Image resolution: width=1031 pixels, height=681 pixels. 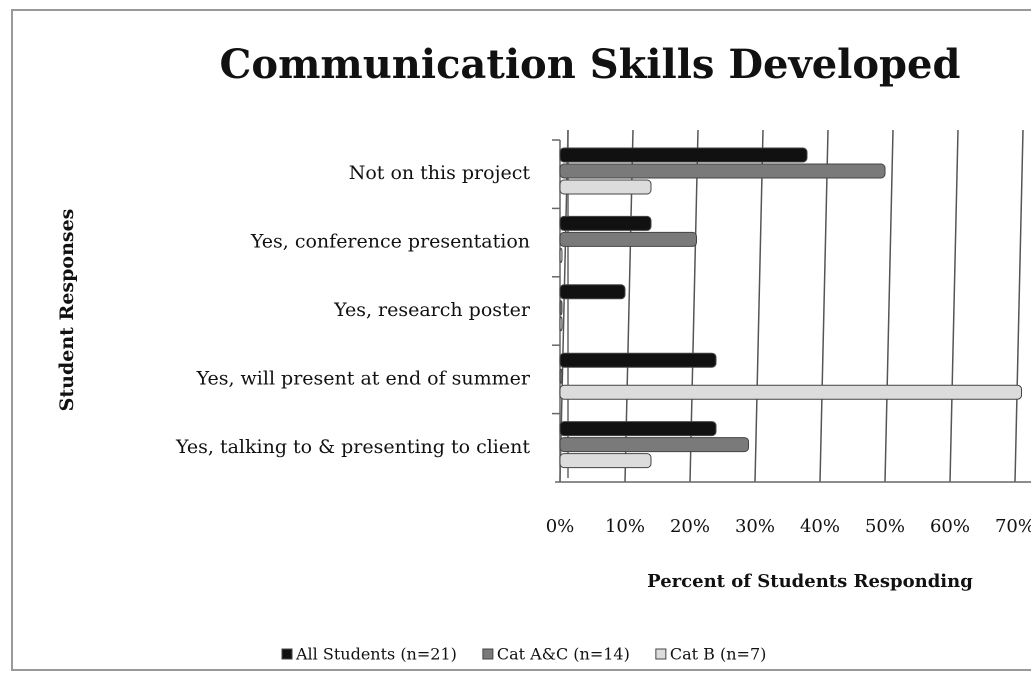 I want to click on x-axis-label: Percent of Students Responding, so click(x=810, y=581).